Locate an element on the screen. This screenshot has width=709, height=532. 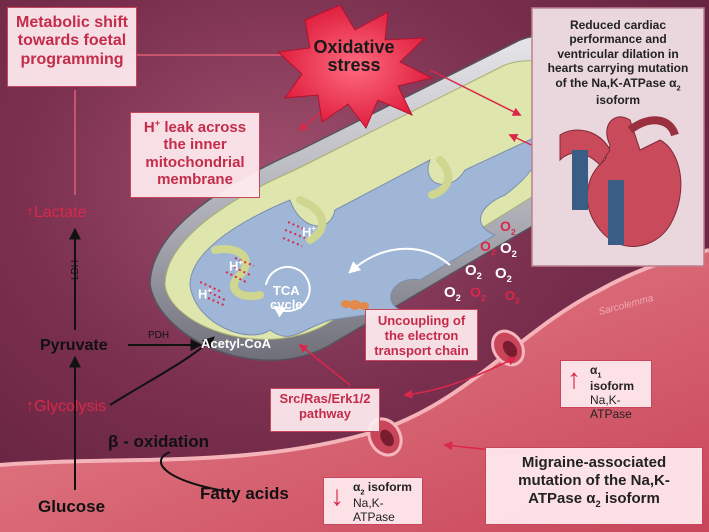
pathway-box: Src/Ras/Erk1/2 pathway is located at coordinates (325, 410).